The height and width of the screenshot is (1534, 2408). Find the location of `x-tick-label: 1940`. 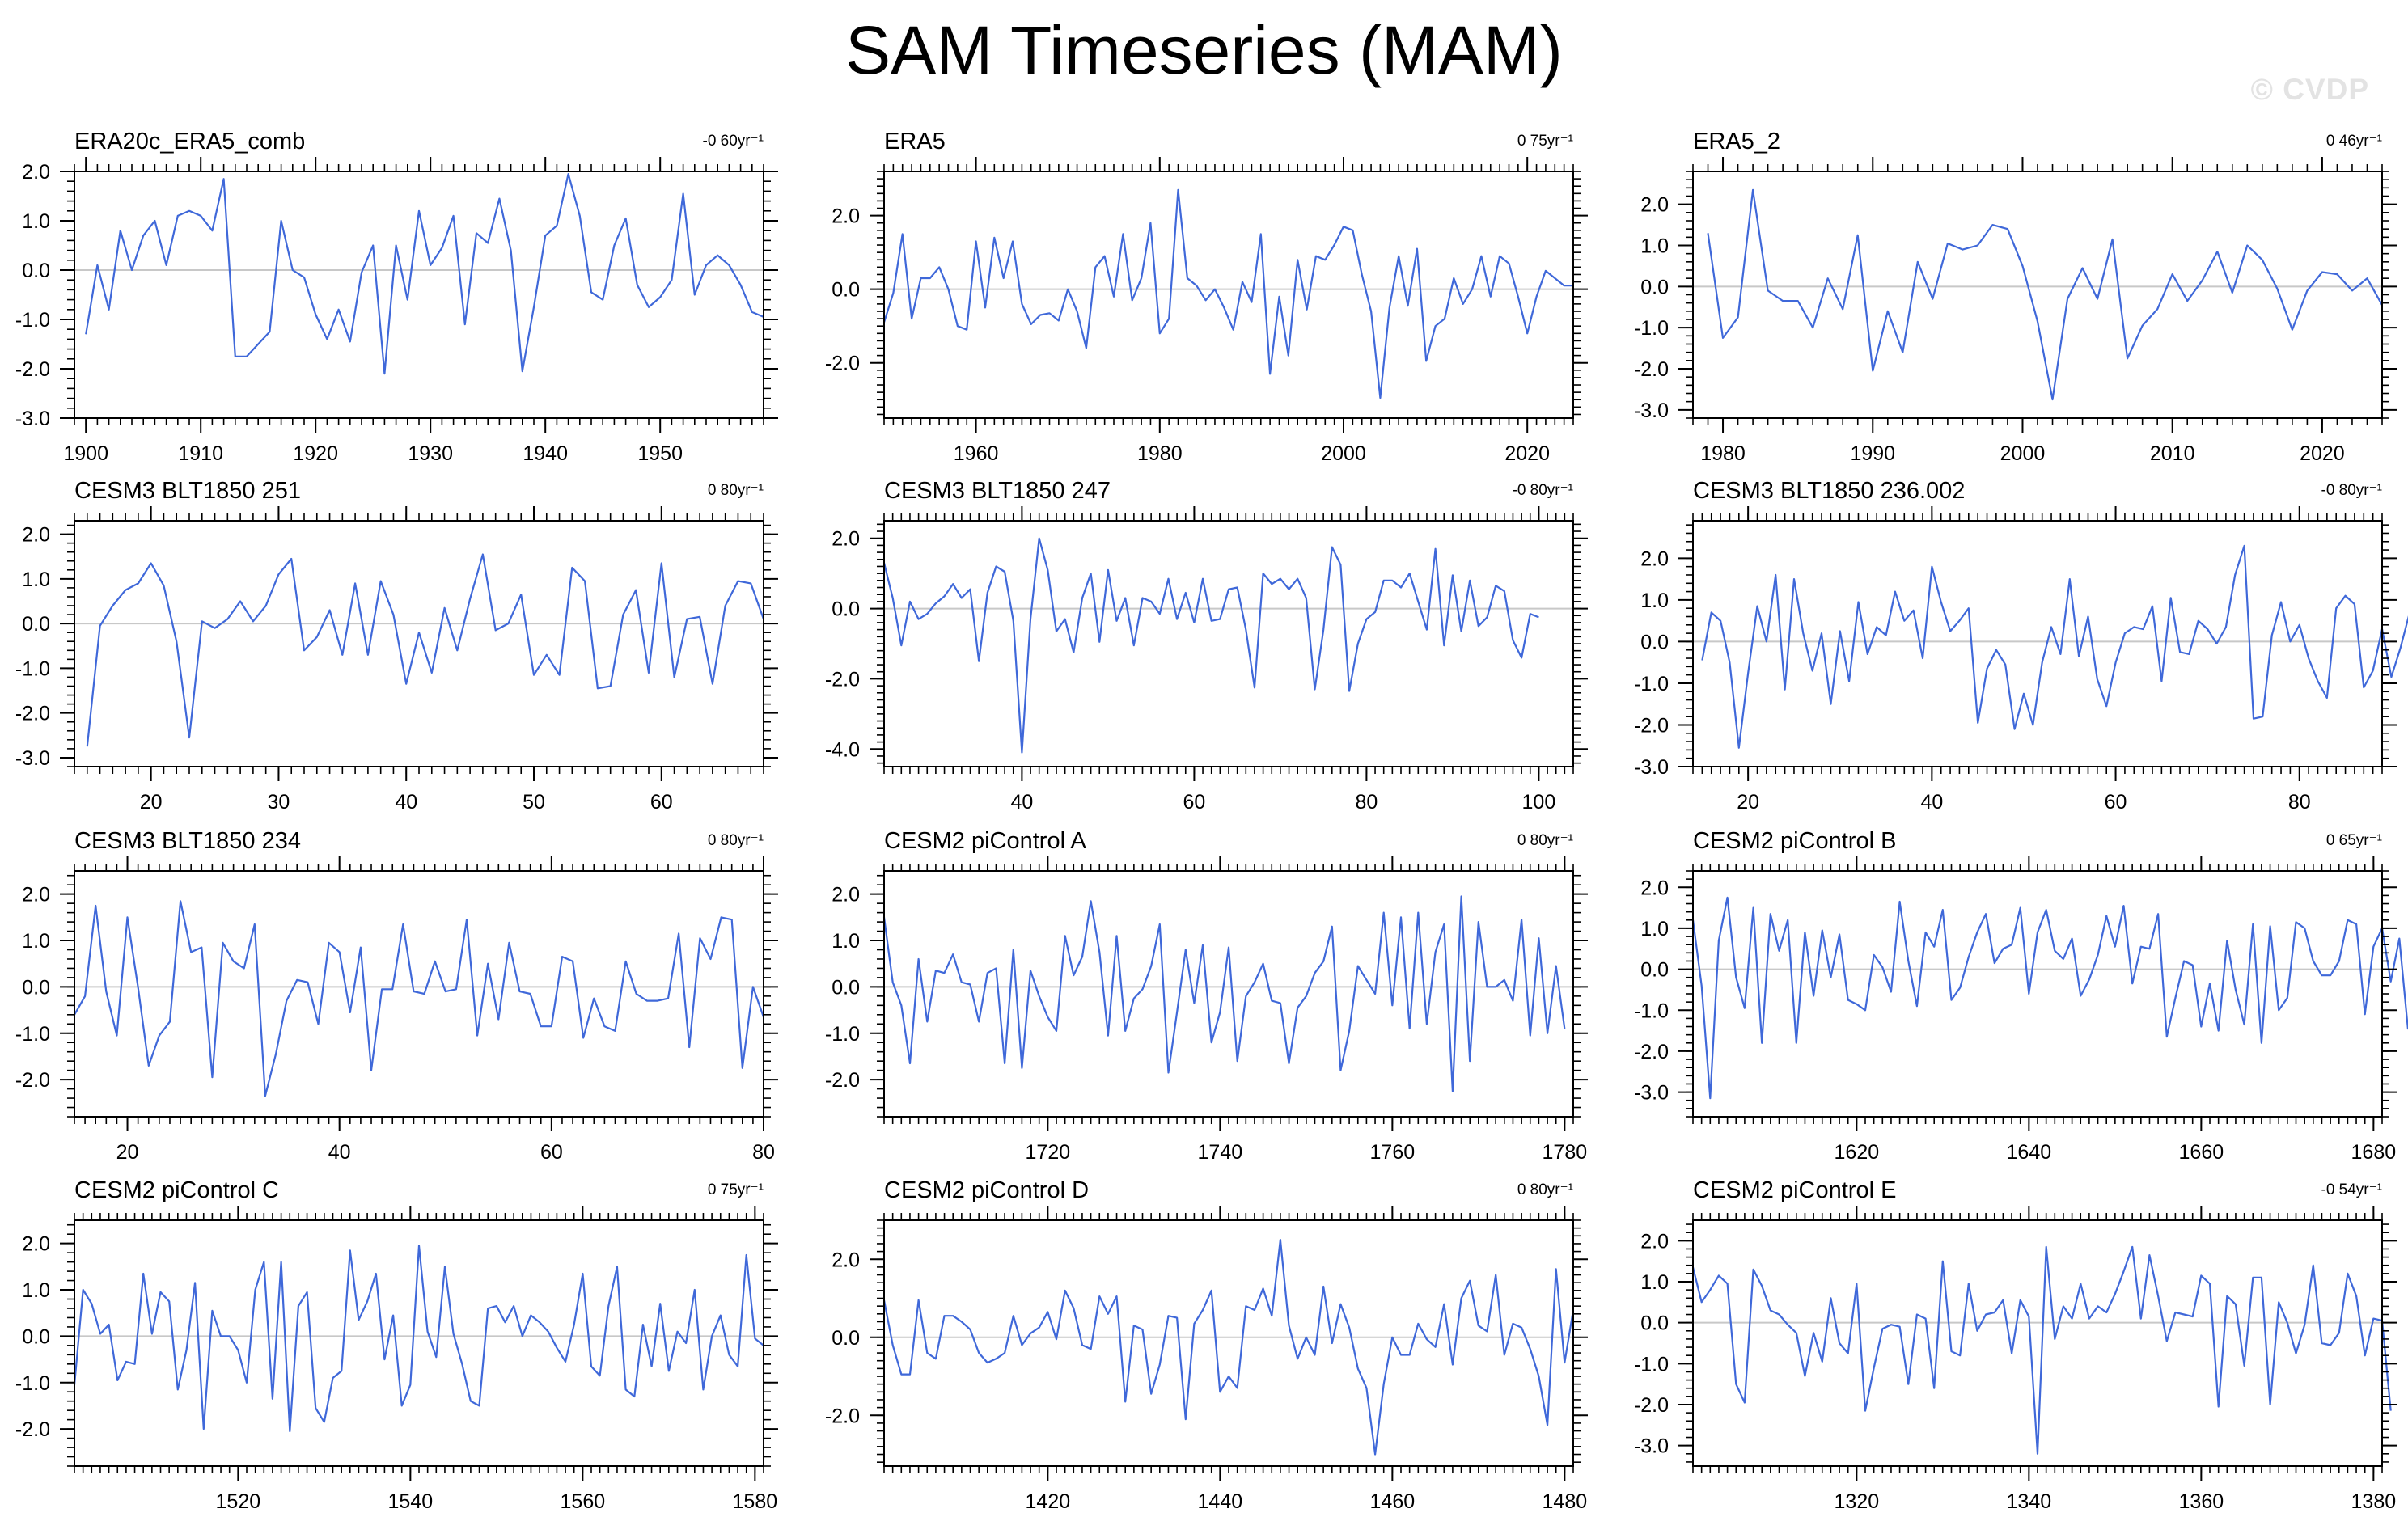

x-tick-label: 1940 is located at coordinates (545, 453).